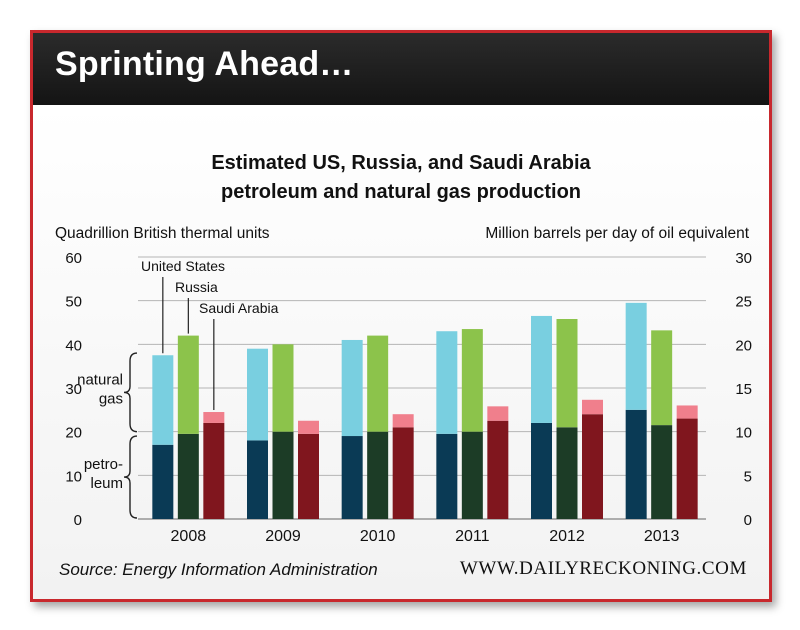  What do you see at coordinates (472, 536) in the screenshot?
I see `x-tick-label: 2011` at bounding box center [472, 536].